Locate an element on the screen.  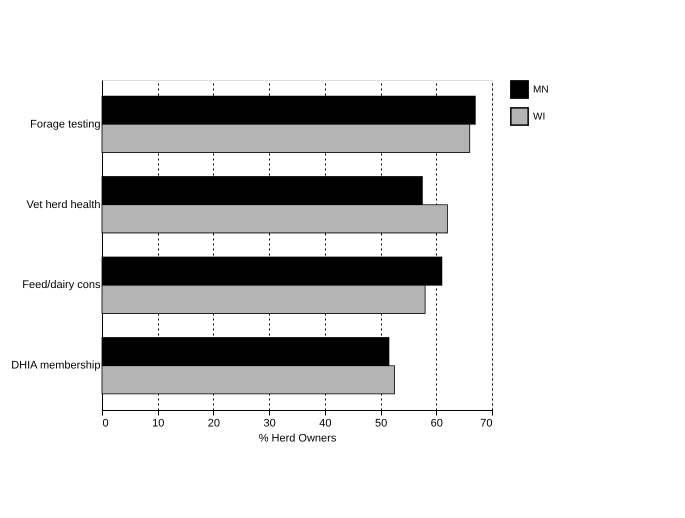
legend-label: WI is located at coordinates (539, 117).